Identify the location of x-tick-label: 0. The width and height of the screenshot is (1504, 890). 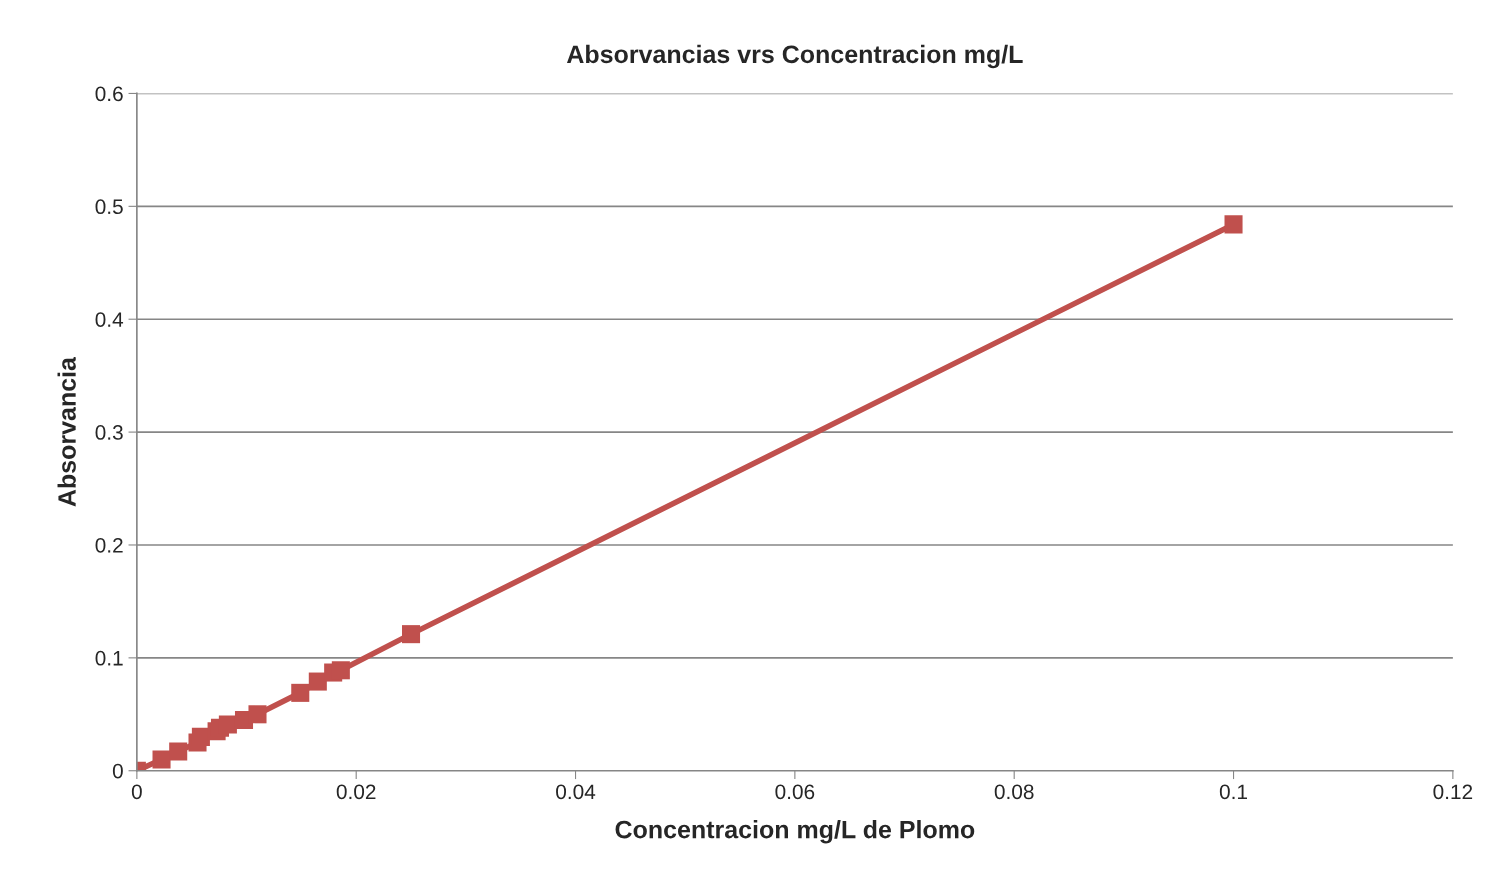
(136, 792).